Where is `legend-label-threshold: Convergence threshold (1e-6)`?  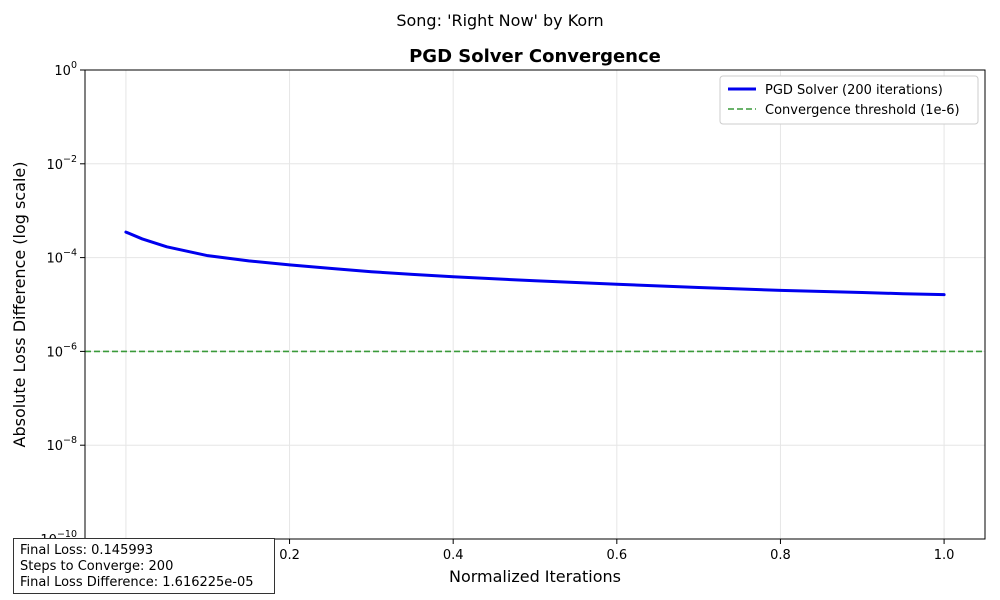
legend-label-threshold: Convergence threshold (1e-6) is located at coordinates (862, 110).